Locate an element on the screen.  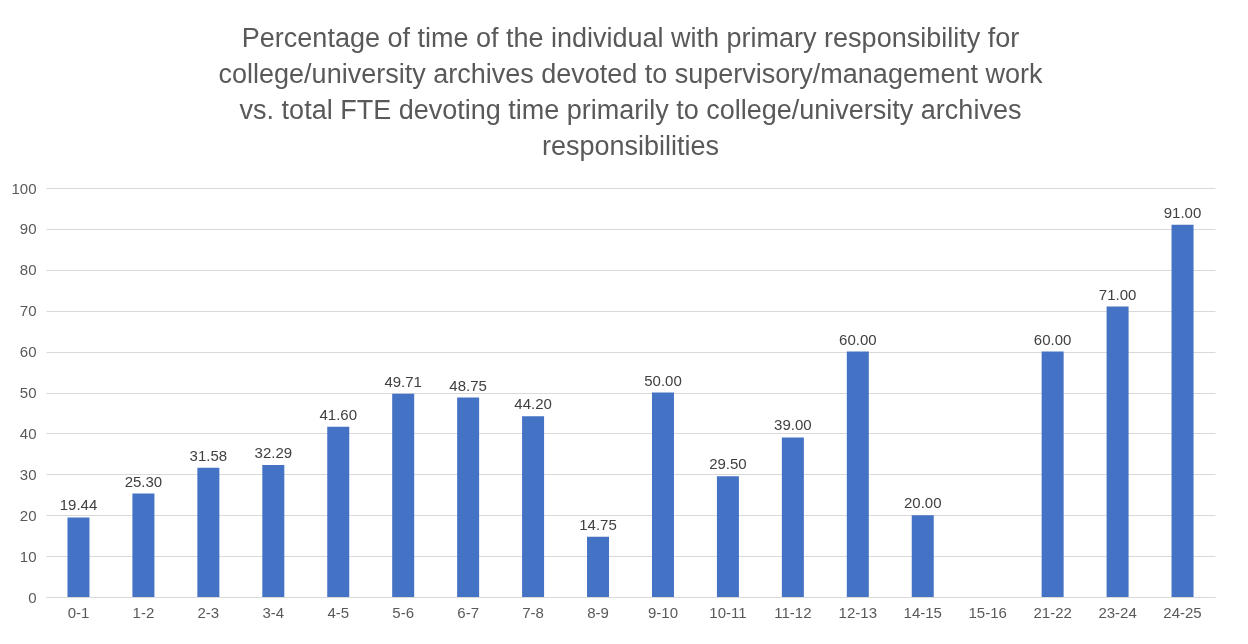
data-label: 50.00 is located at coordinates (663, 380).